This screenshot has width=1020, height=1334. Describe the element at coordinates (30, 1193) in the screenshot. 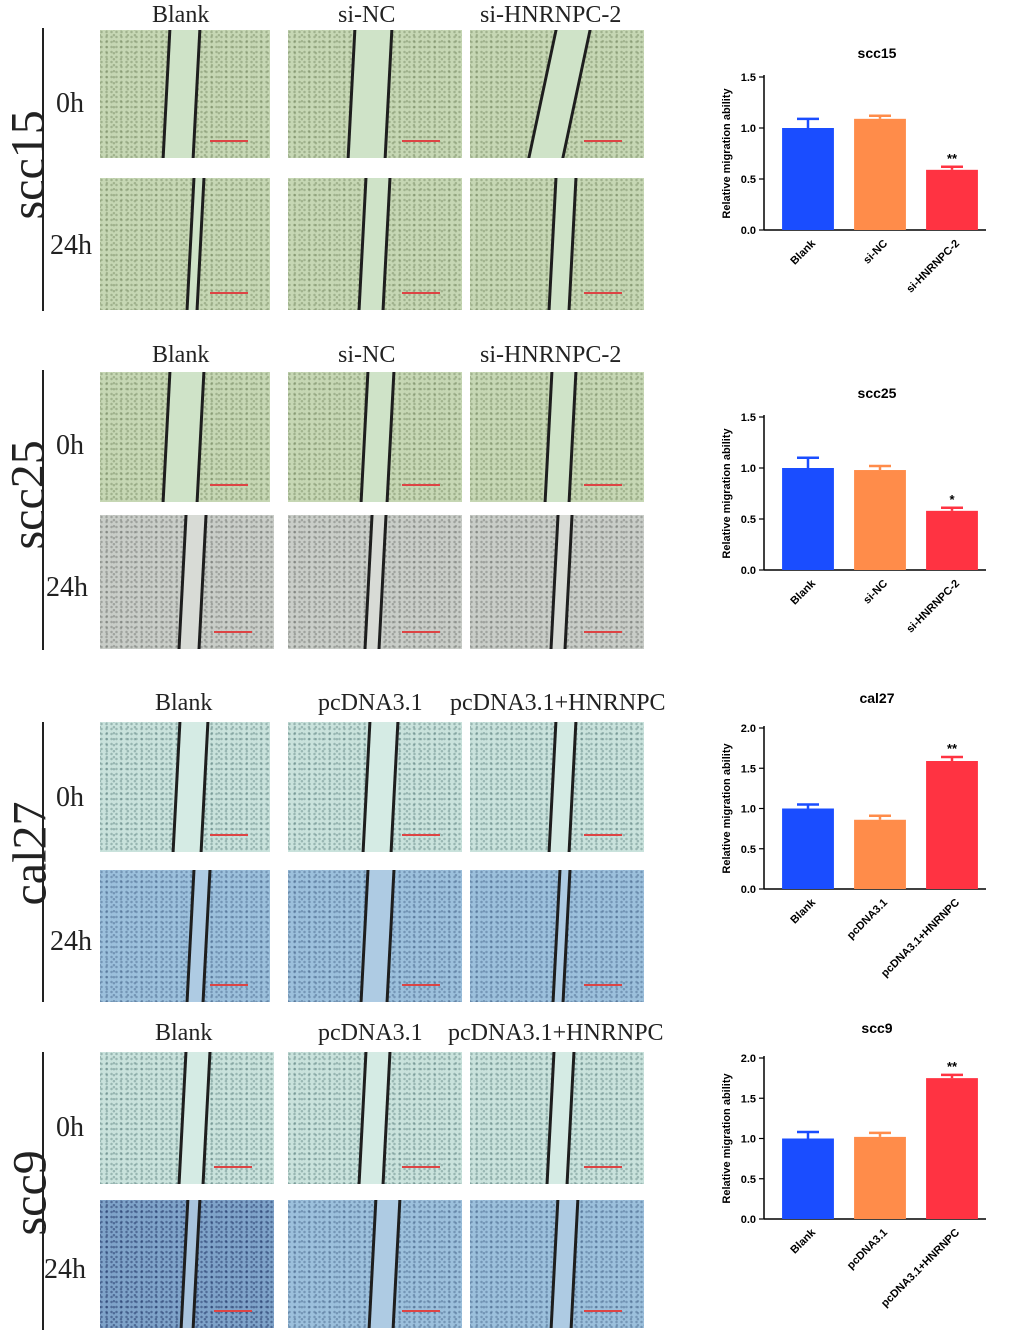

I see `cell-line-label: scc9` at that location.